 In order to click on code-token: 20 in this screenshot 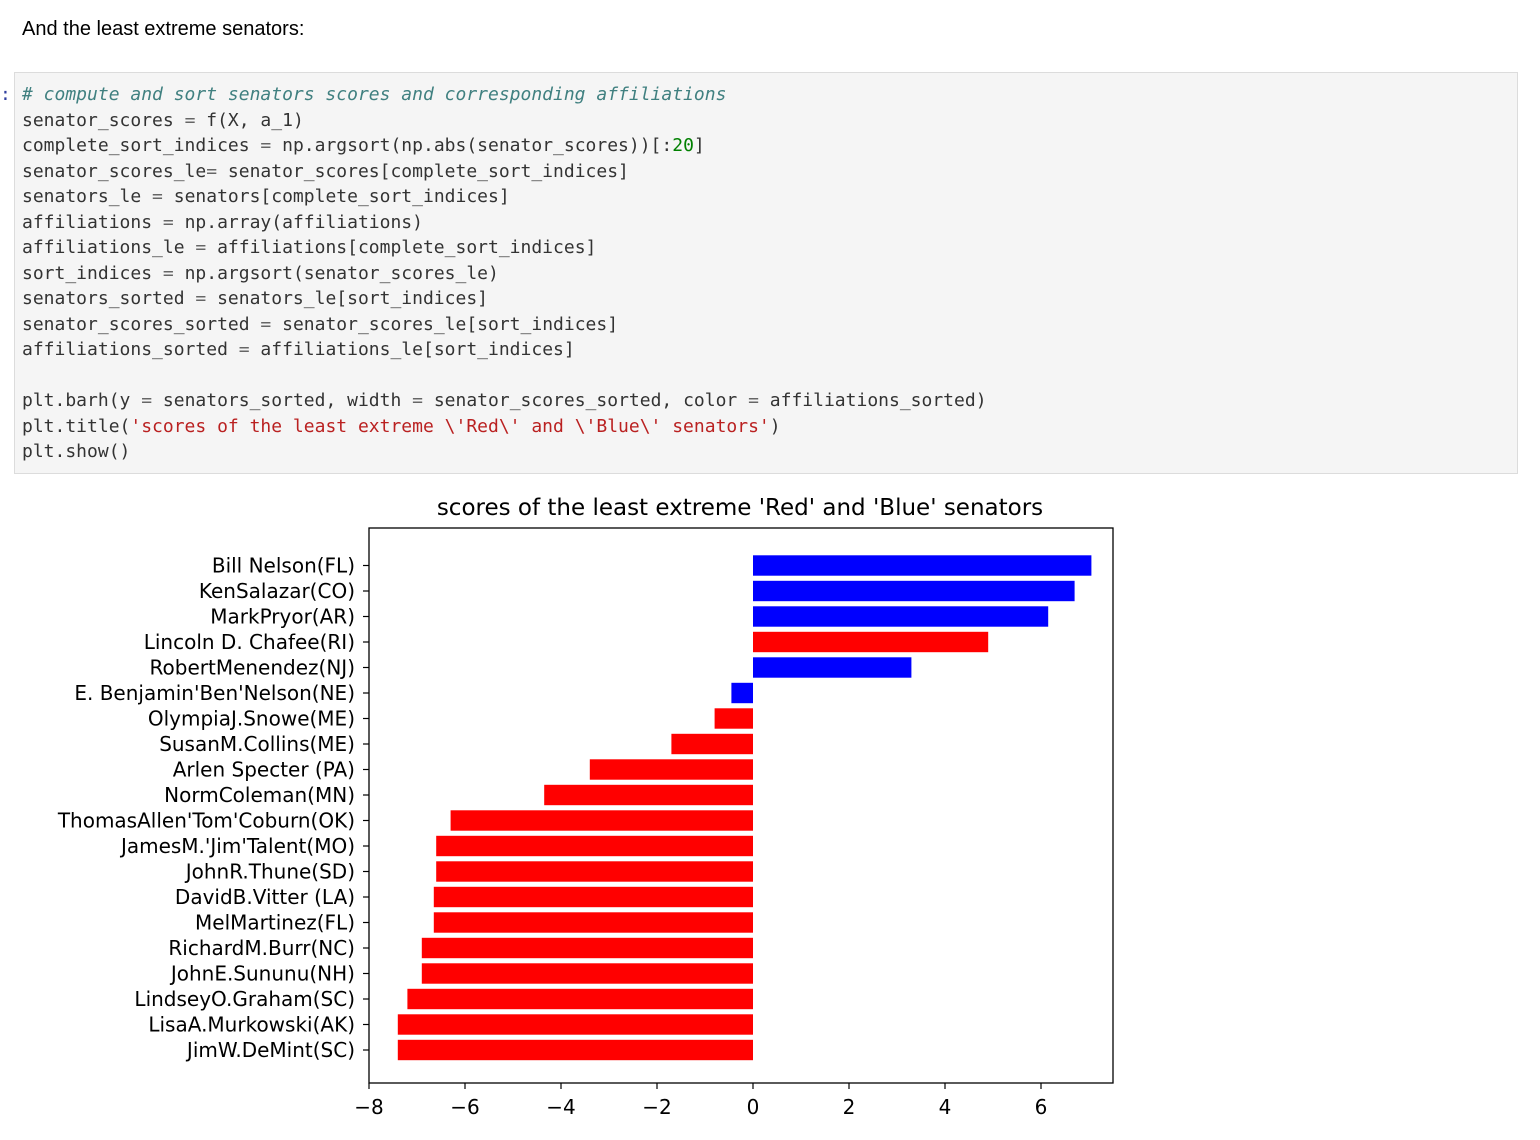, I will do `click(683, 145)`.